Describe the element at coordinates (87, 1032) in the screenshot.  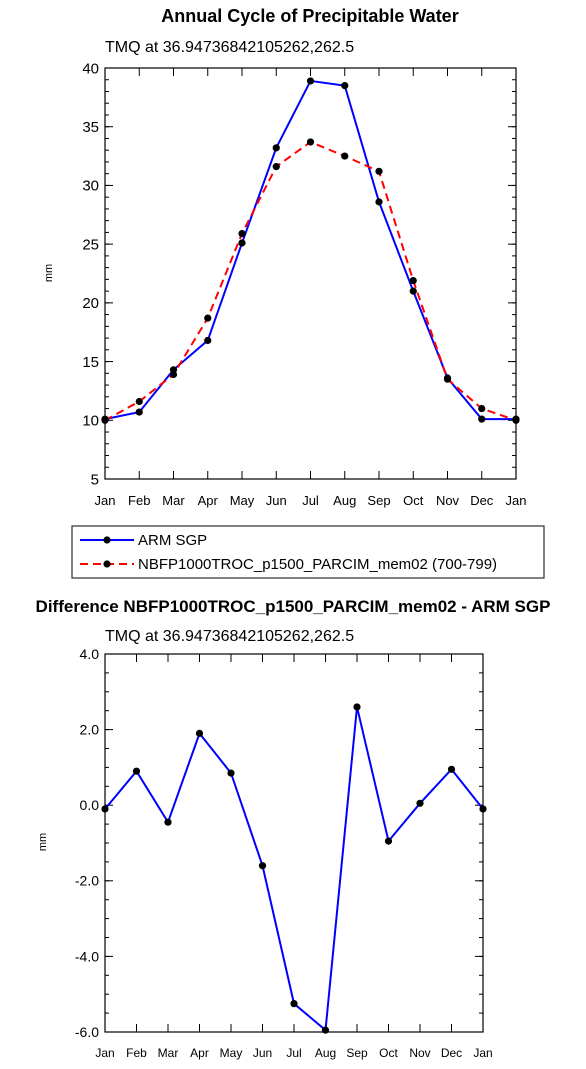
I see `chart2-ytick-label: -6.0` at that location.